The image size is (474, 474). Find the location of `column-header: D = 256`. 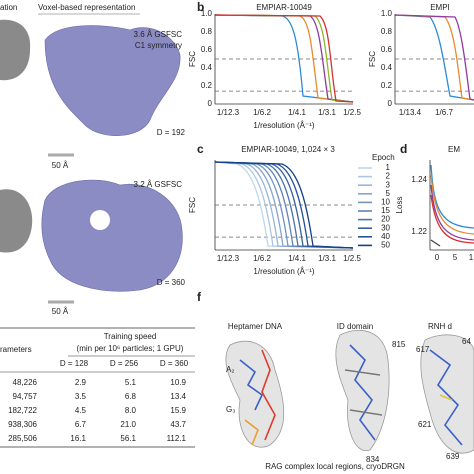

column-header: D = 256 is located at coordinates (124, 363).